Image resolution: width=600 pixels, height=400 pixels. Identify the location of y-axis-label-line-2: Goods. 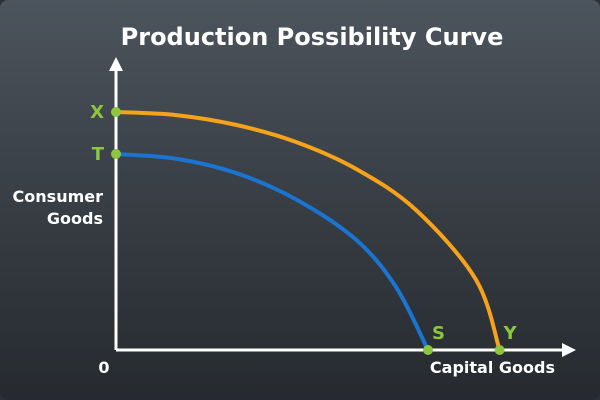
(75, 218).